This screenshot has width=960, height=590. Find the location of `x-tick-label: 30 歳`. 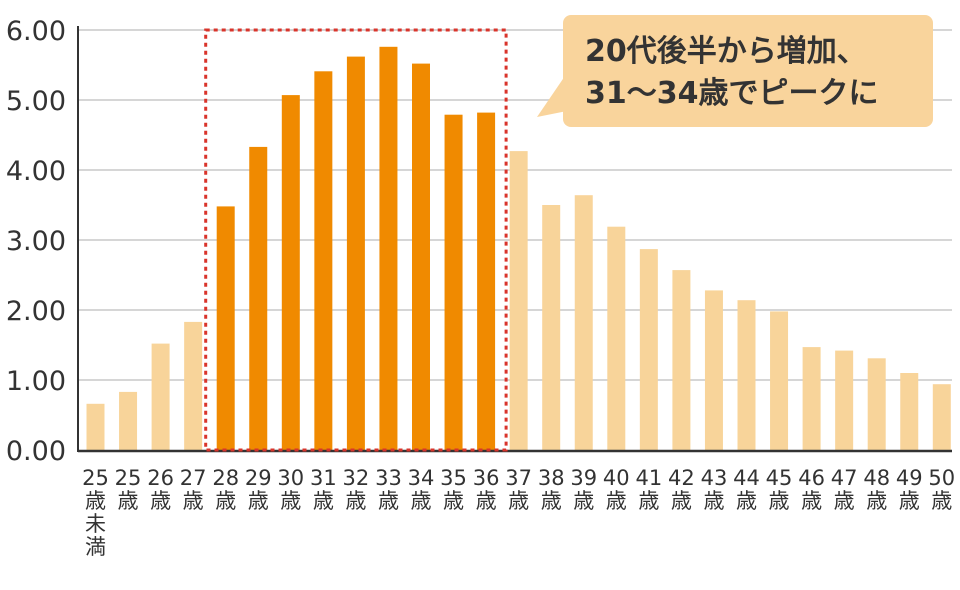

x-tick-label: 30 歳 is located at coordinates (290, 489).